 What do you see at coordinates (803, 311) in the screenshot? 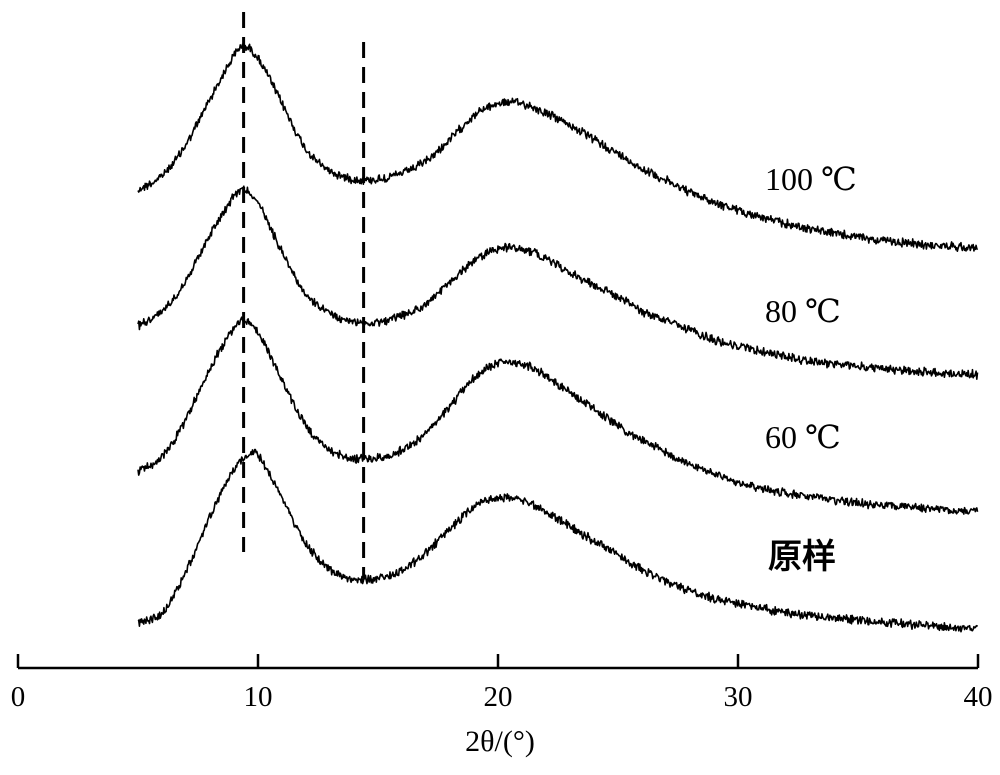
I see `series-label: 80 ℃` at bounding box center [803, 311].